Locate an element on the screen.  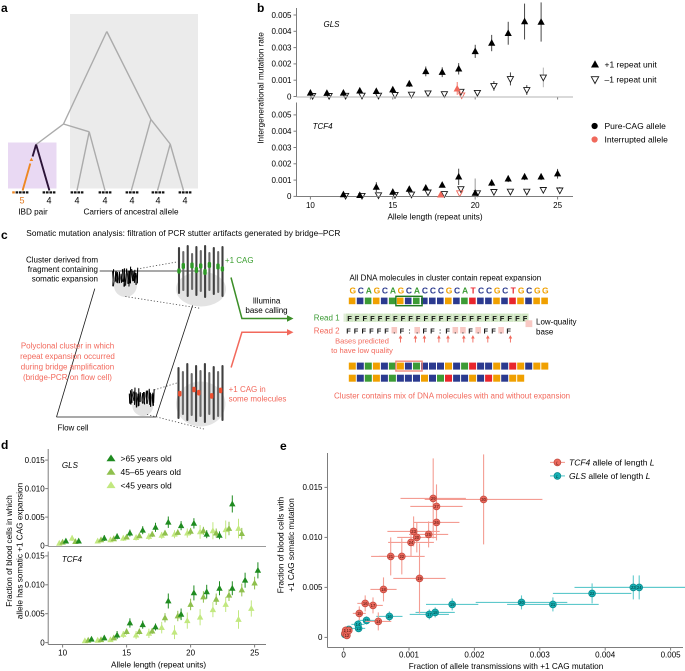
svg-text: Bases predicted is located at coordinates (362, 340).